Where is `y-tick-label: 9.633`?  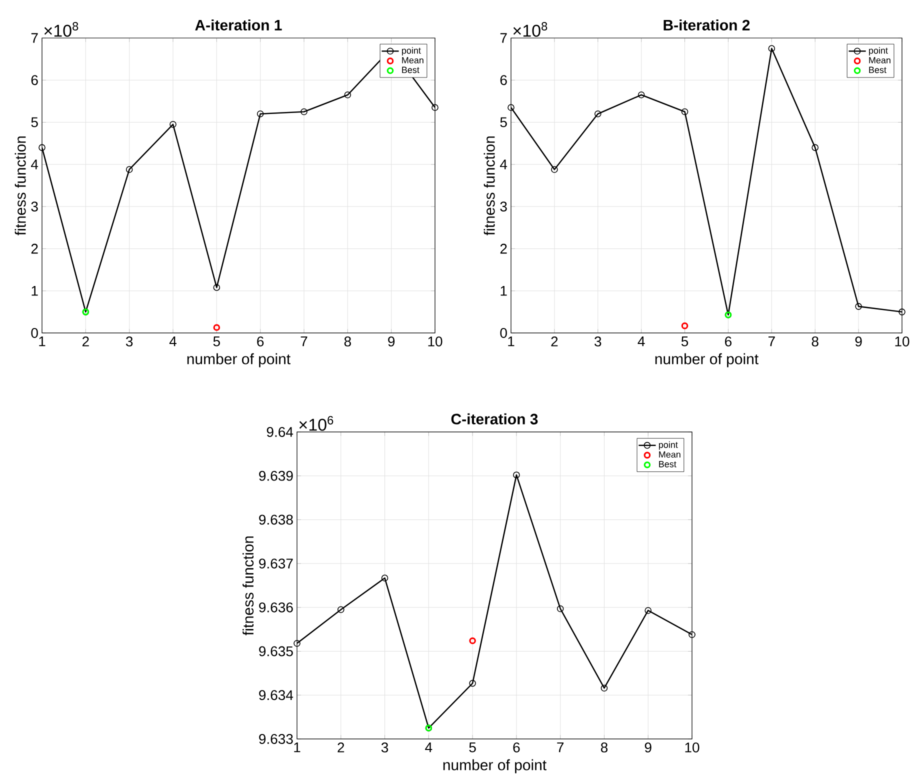 y-tick-label: 9.633 is located at coordinates (276, 739).